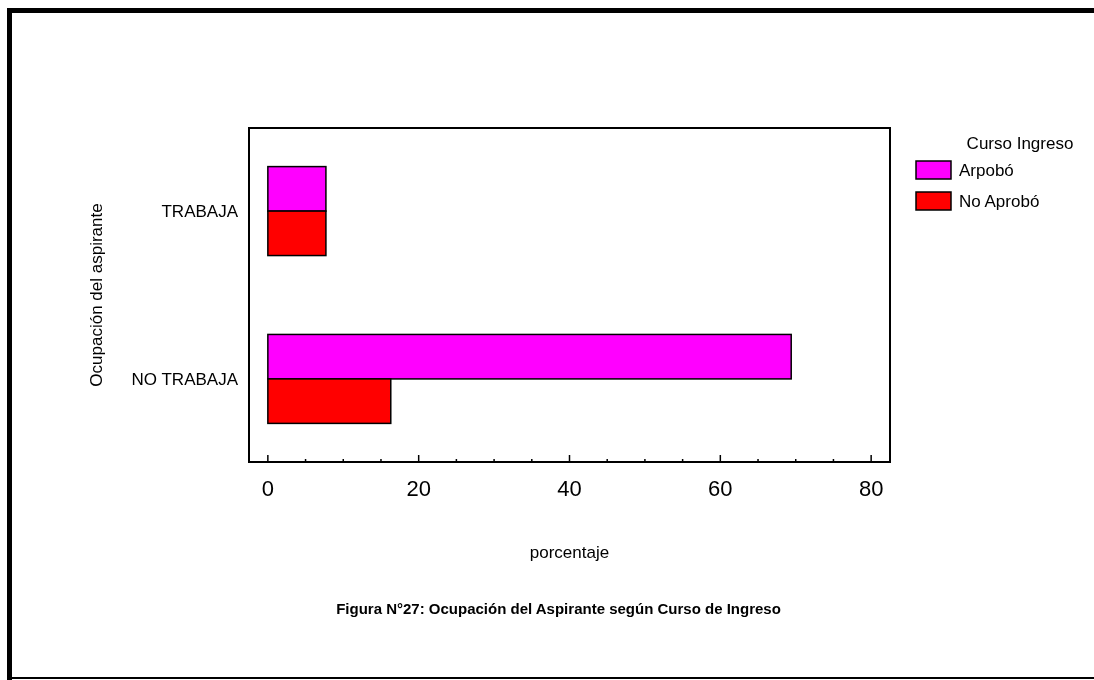 This screenshot has height=680, width=1094. What do you see at coordinates (267, 488) in the screenshot?
I see `x-tick-label: 0` at bounding box center [267, 488].